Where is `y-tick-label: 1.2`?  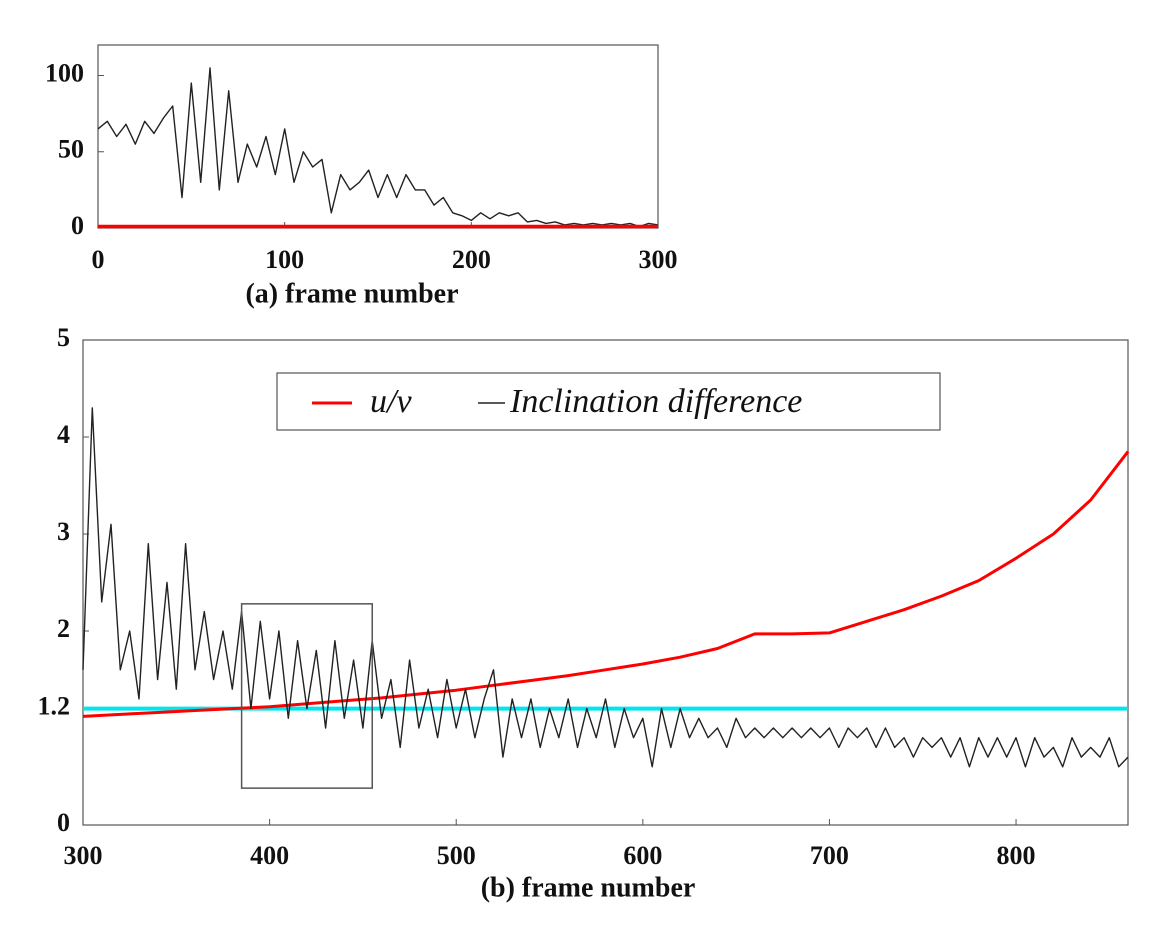 y-tick-label: 1.2 is located at coordinates (54, 706).